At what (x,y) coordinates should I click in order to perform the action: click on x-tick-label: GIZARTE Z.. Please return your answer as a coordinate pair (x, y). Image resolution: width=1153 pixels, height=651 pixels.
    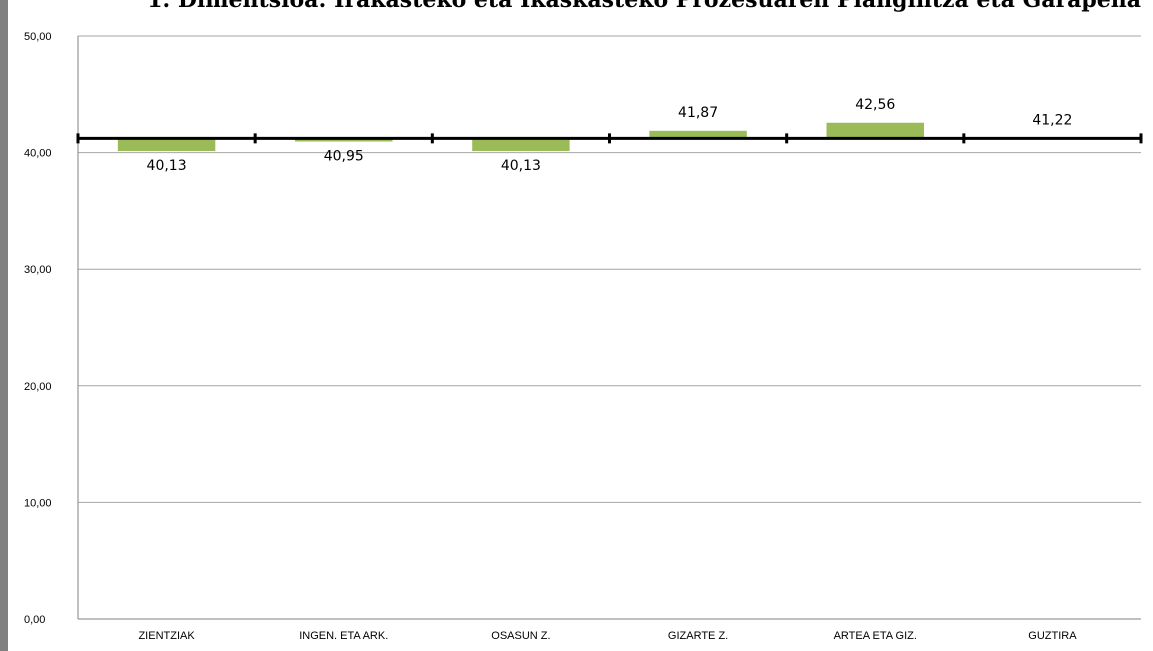
    Looking at the image, I should click on (698, 636).